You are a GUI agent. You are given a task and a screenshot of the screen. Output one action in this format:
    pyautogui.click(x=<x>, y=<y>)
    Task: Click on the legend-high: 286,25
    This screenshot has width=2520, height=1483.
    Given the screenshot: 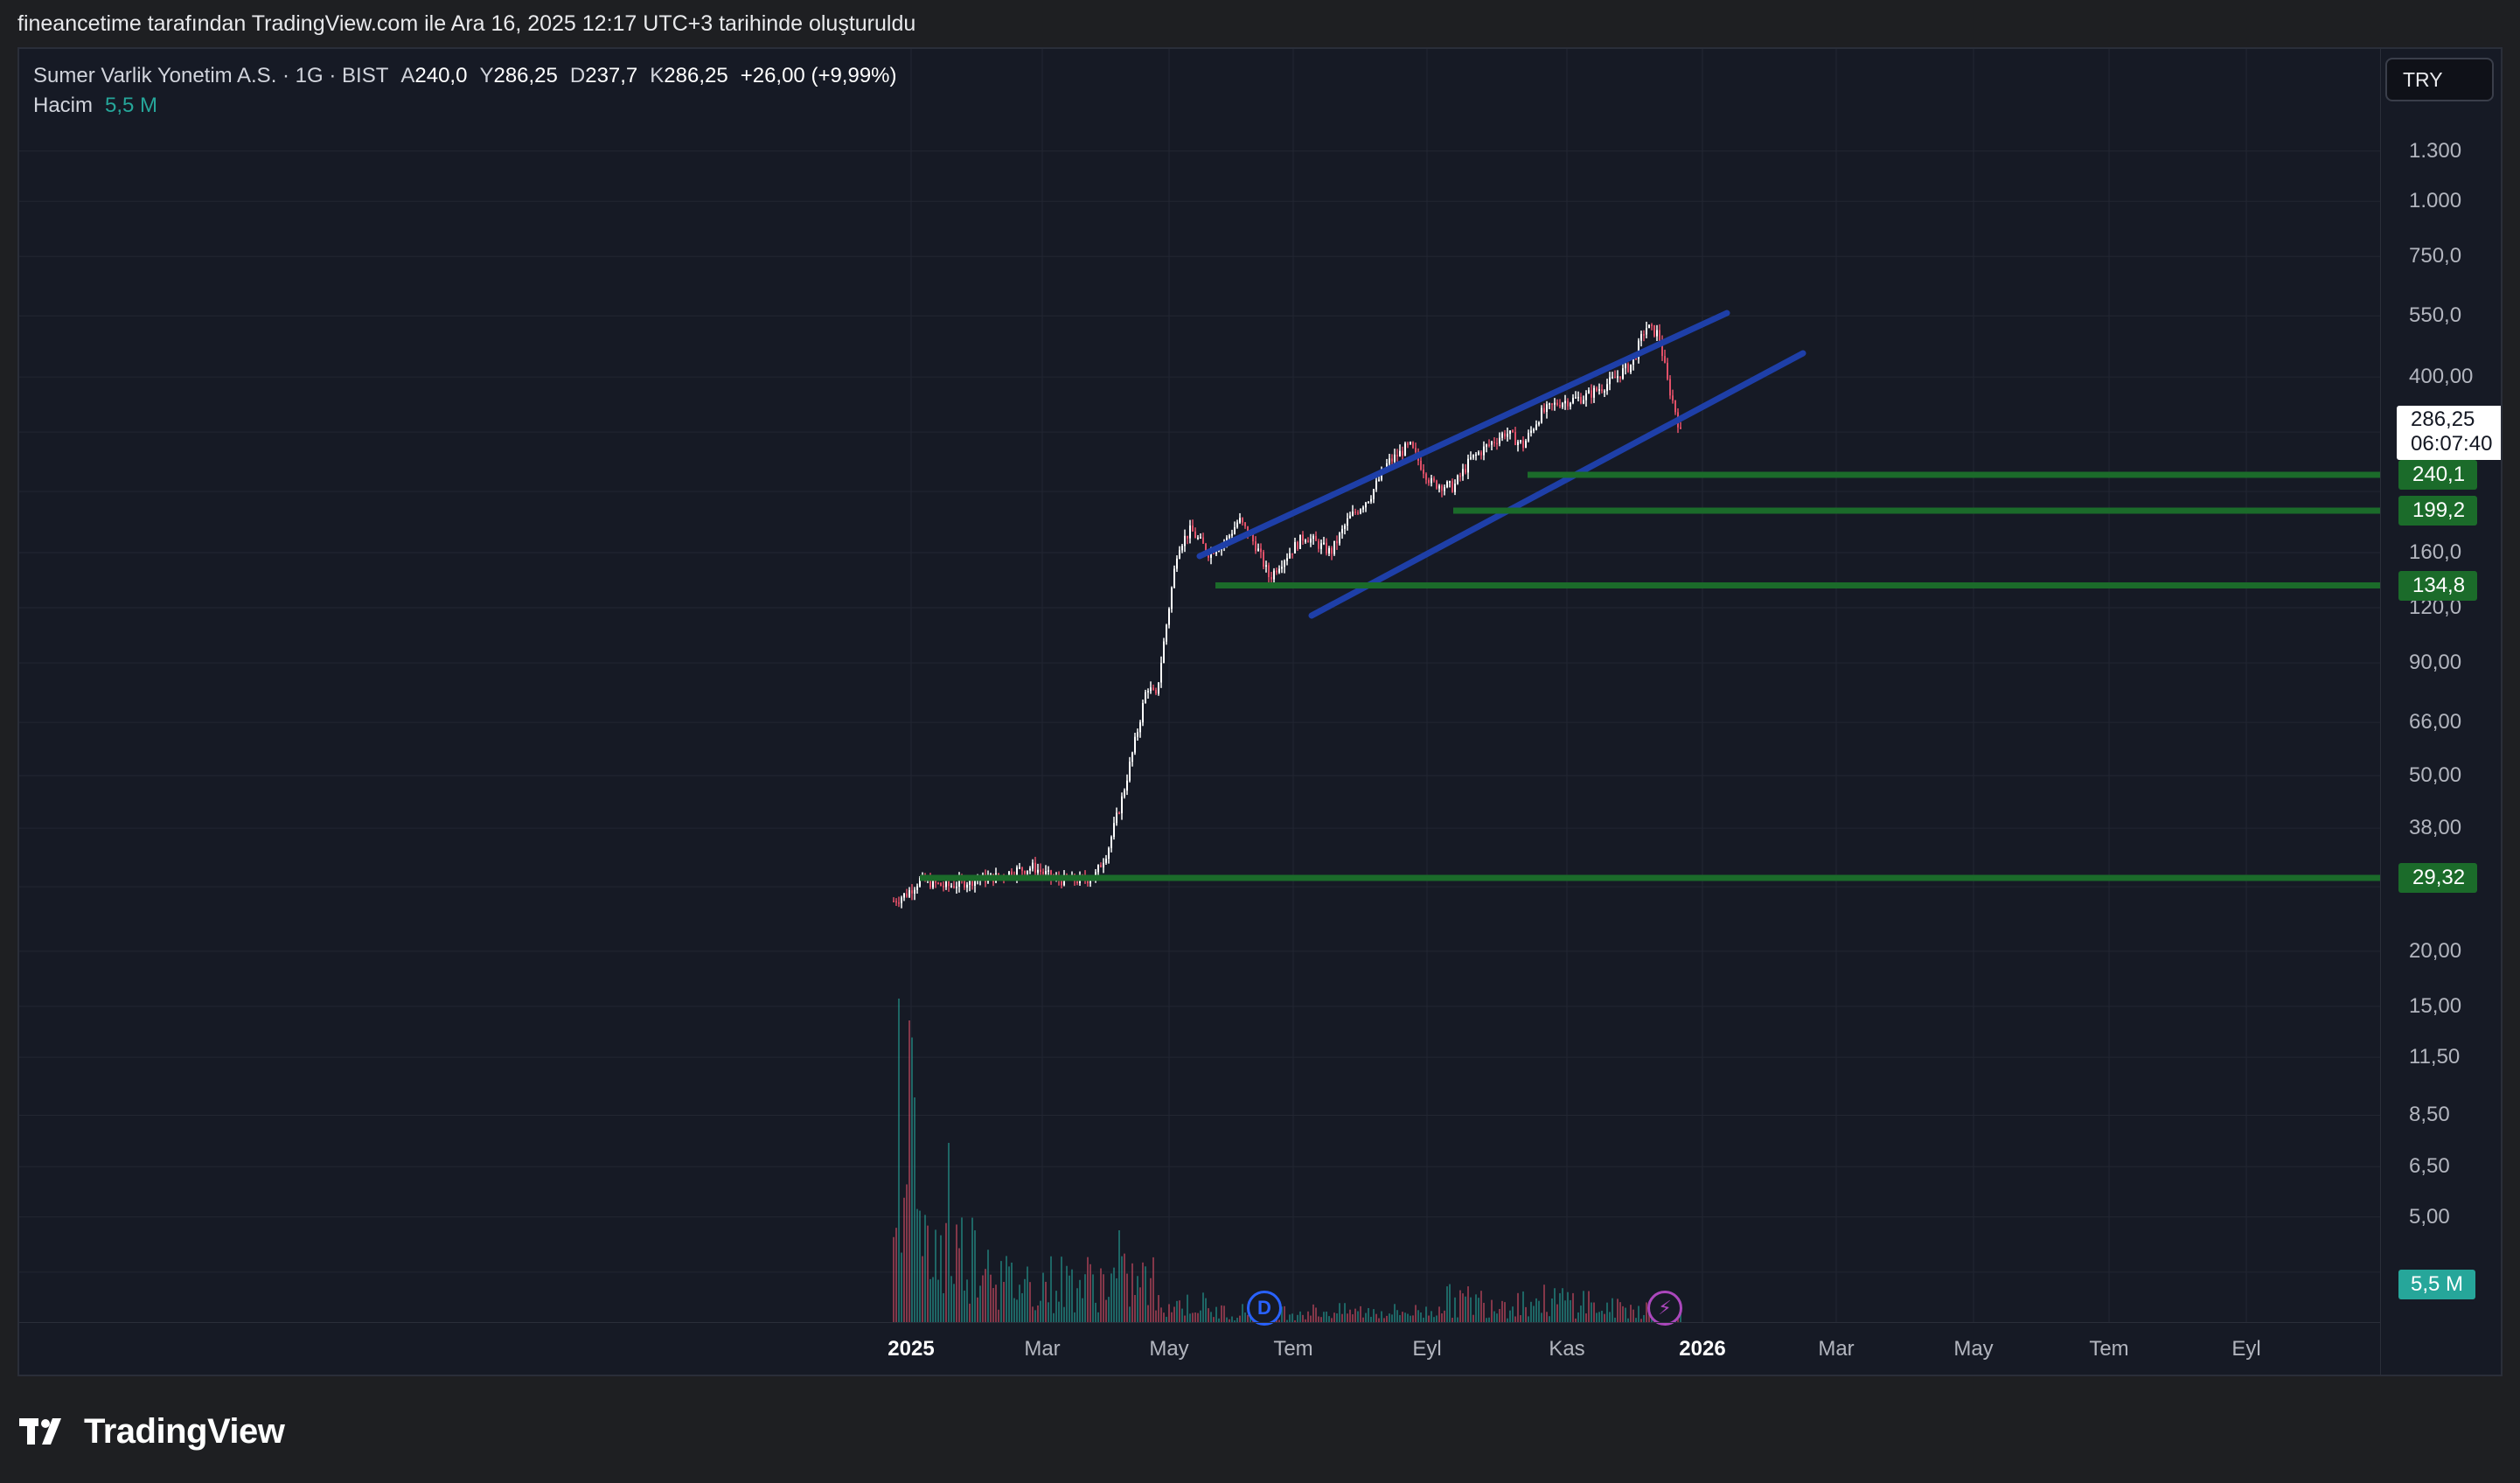 What is the action you would take?
    pyautogui.click(x=525, y=75)
    